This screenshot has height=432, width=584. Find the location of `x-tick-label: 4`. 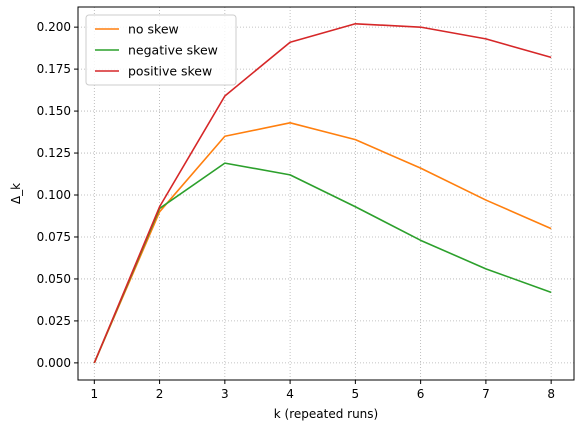

x-tick-label: 4 is located at coordinates (290, 394).